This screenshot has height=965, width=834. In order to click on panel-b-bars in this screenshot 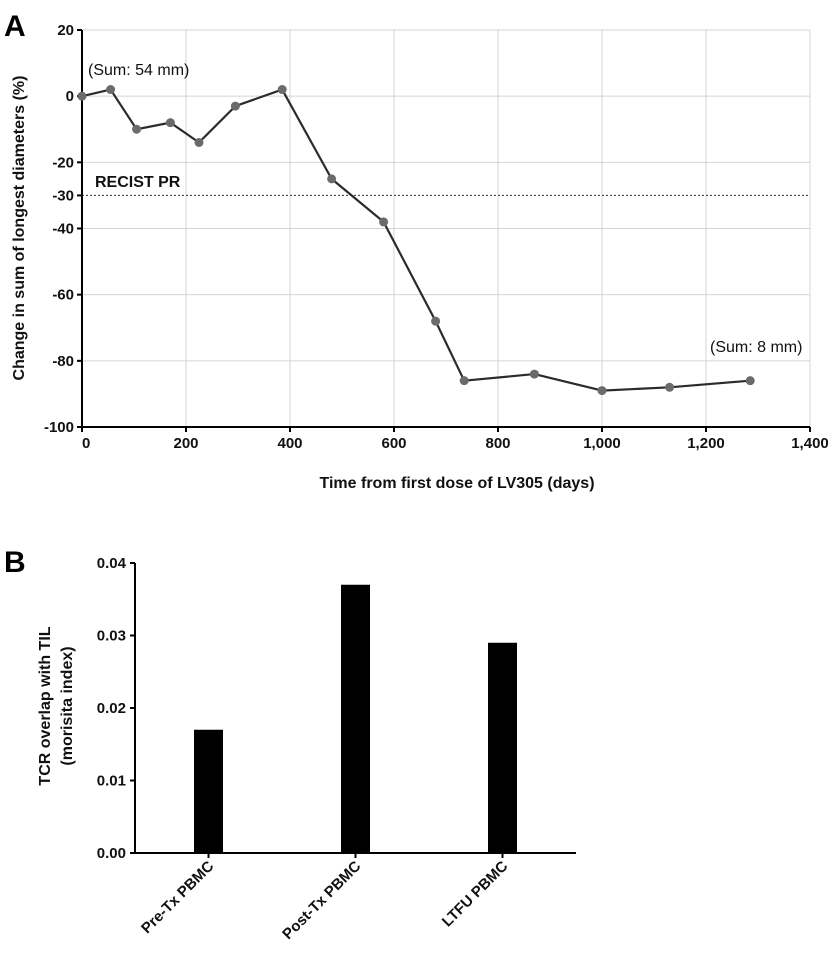, I will do `click(355, 718)`.